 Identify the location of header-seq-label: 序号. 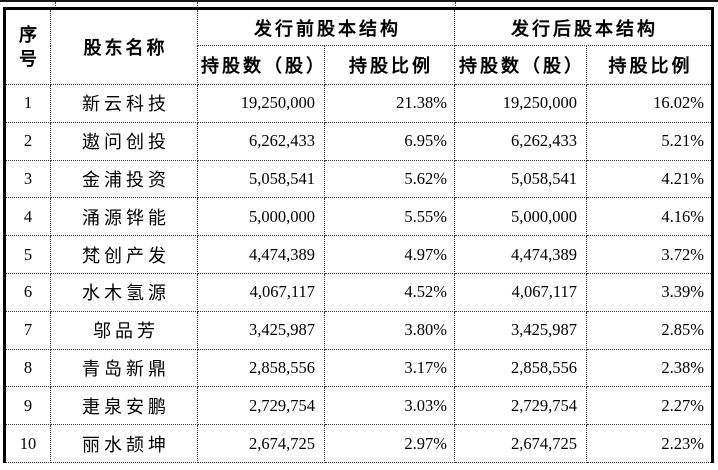
(27, 46).